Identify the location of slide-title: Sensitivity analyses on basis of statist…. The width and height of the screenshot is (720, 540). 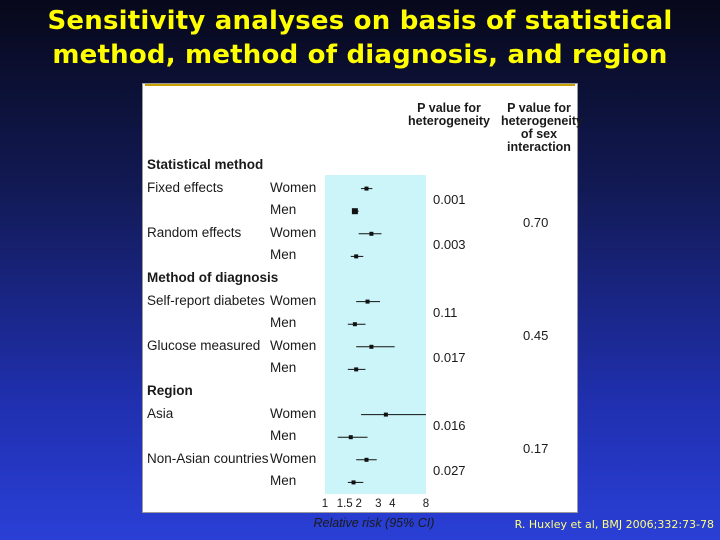
(360, 38).